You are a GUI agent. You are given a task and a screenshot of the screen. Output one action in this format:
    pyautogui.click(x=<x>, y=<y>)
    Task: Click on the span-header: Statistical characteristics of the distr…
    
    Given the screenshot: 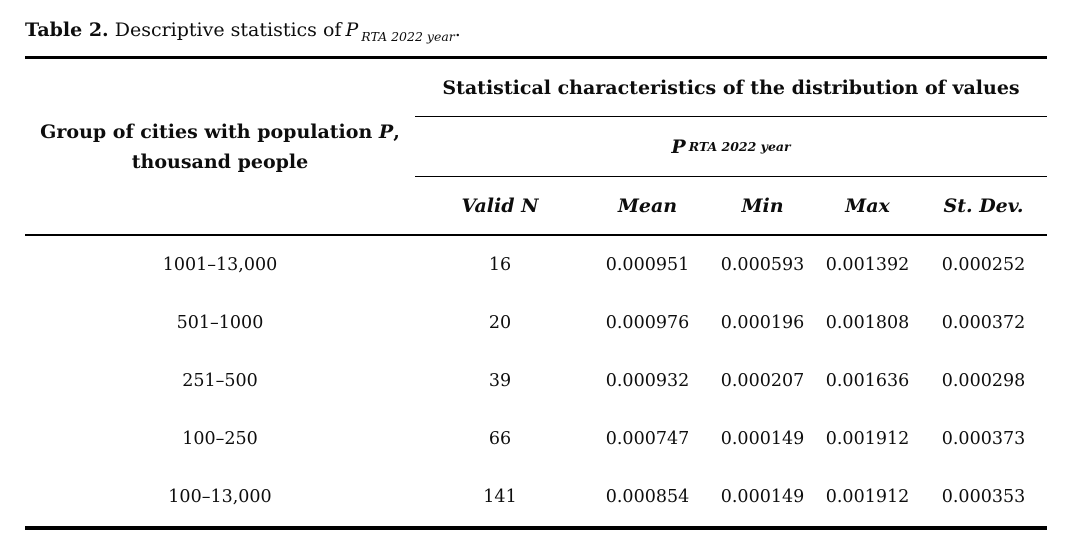 What is the action you would take?
    pyautogui.click(x=731, y=88)
    